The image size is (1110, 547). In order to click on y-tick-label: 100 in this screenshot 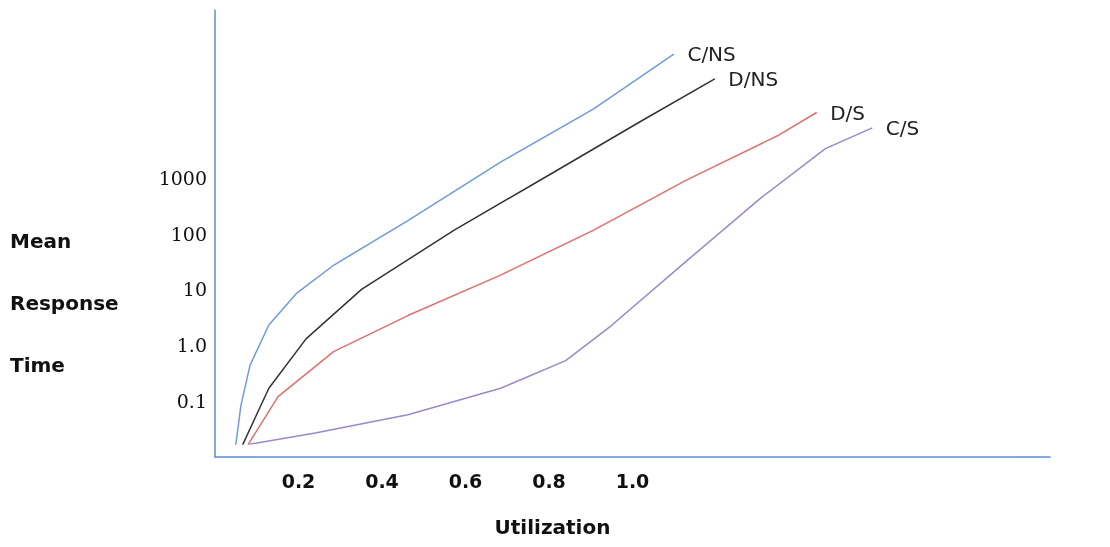, I will do `click(188, 233)`.